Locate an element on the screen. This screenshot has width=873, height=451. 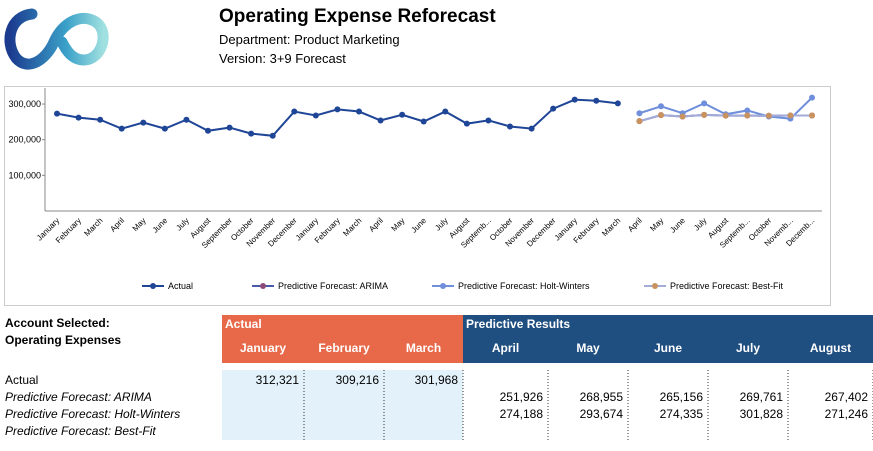
cell: 274,335 is located at coordinates (682, 414).